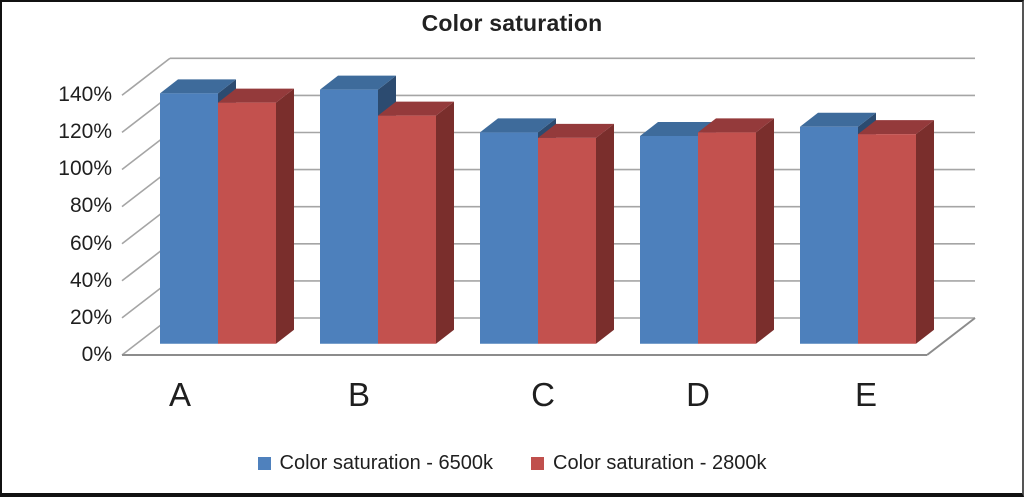  What do you see at coordinates (85, 94) in the screenshot?
I see `y-axis-tick-label: 140%` at bounding box center [85, 94].